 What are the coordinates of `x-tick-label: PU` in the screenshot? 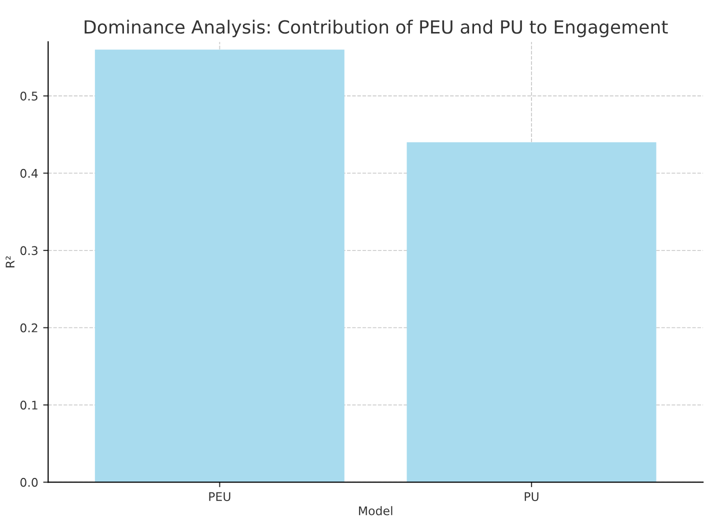 It's located at (531, 497).